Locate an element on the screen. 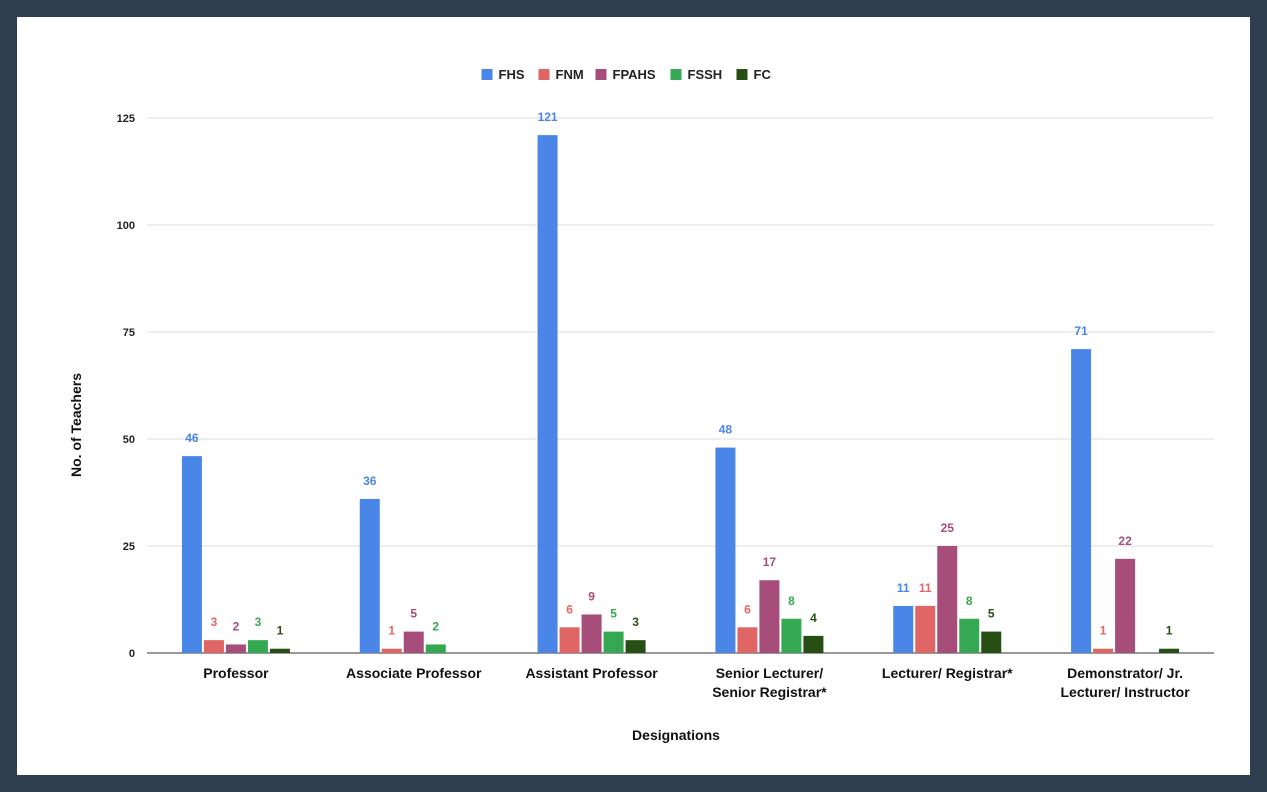 The height and width of the screenshot is (792, 1267). y-tick-label: 50 is located at coordinates (129, 440).